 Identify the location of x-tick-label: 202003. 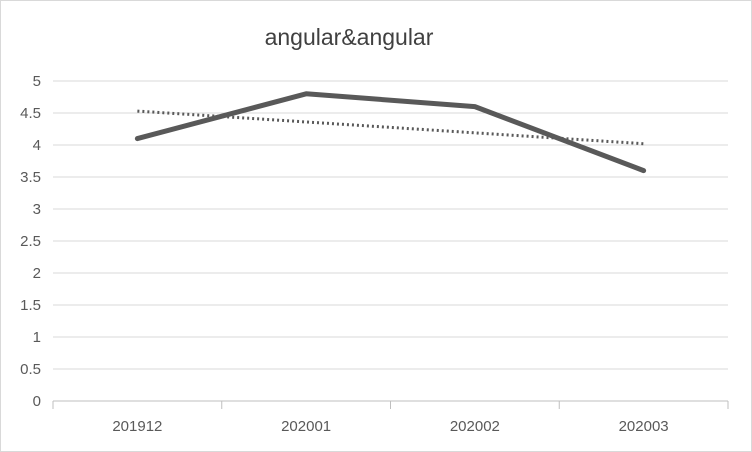
(644, 426).